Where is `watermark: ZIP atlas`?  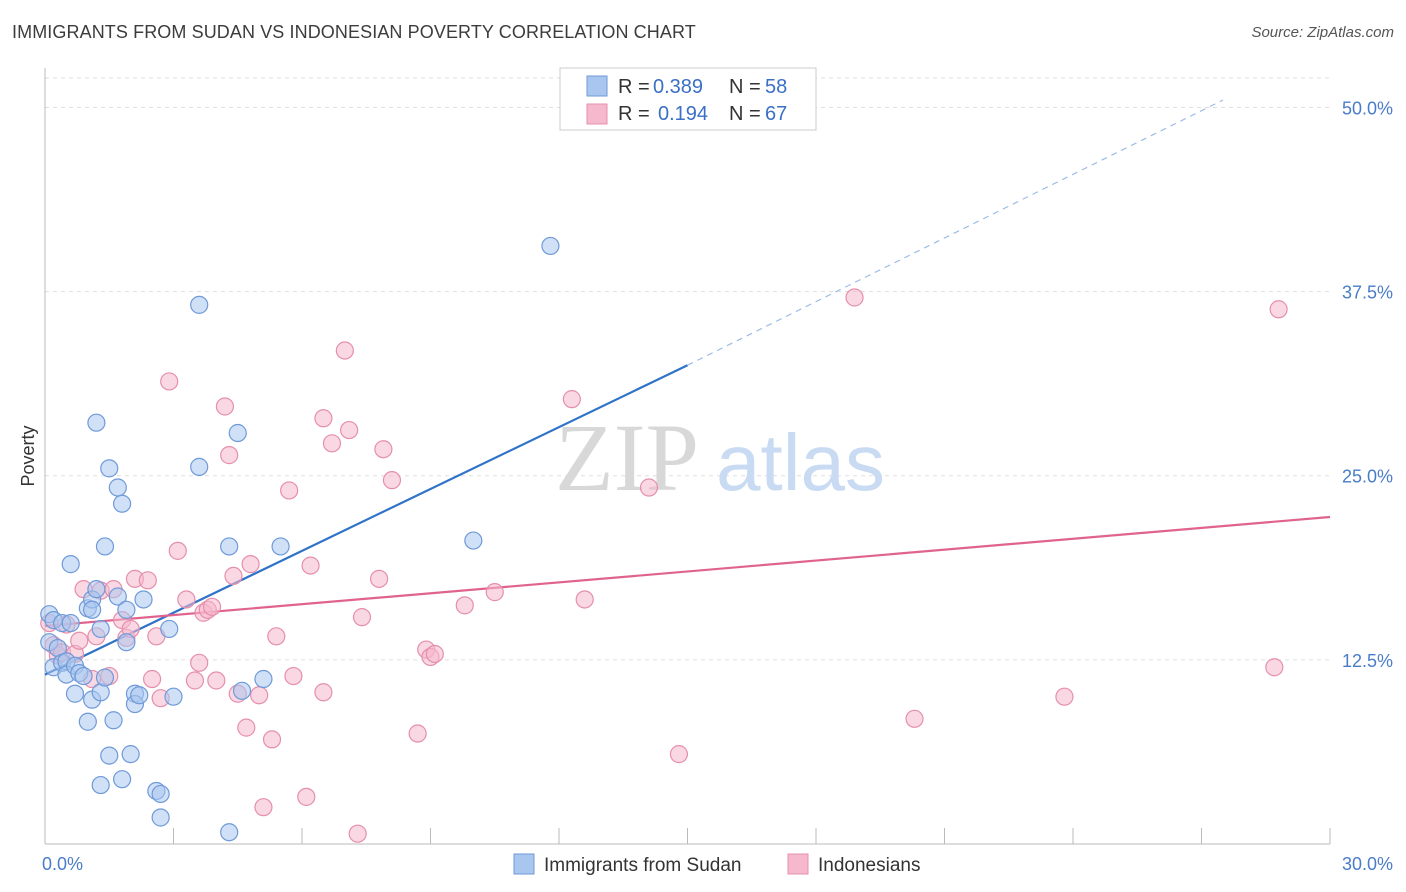 watermark: ZIP atlas is located at coordinates (720, 457).